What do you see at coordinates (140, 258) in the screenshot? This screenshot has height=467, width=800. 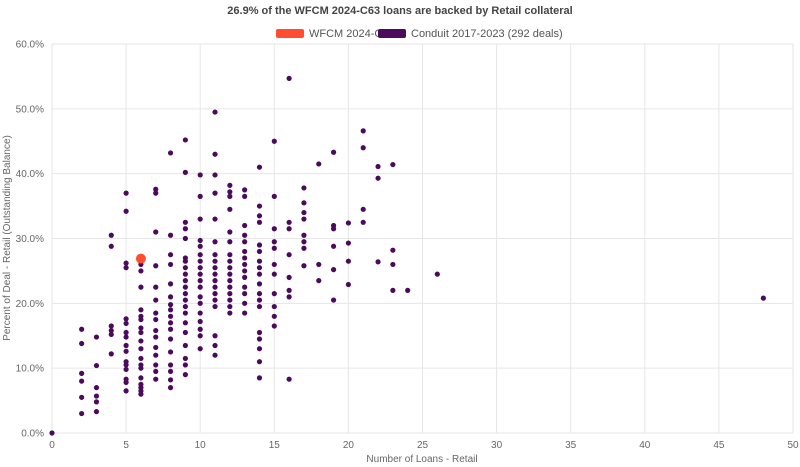 I see `data-point-wfcm` at bounding box center [140, 258].